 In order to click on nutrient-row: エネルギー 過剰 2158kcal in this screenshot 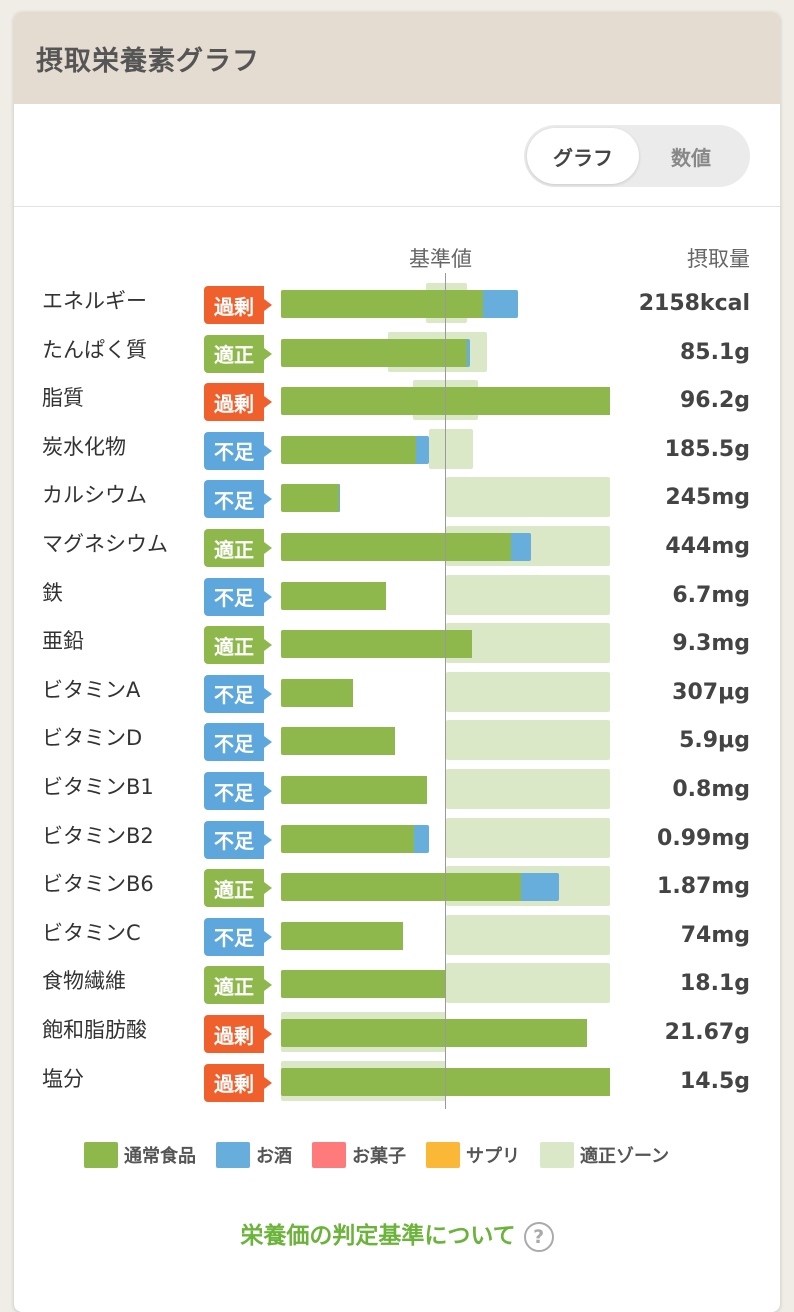, I will do `click(397, 302)`.